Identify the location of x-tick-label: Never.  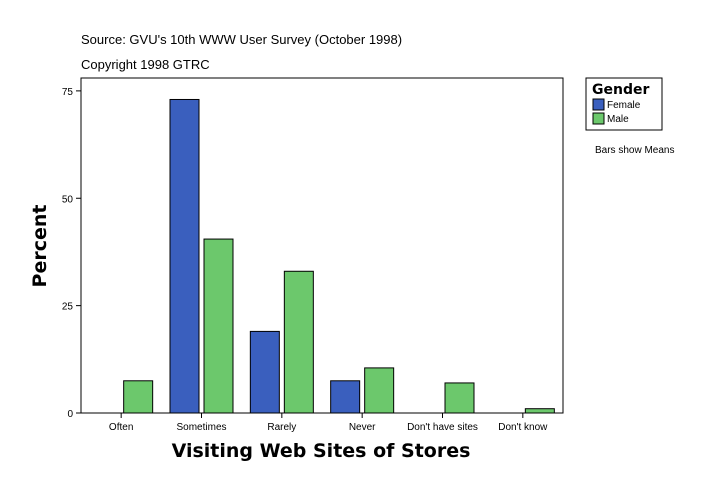
(362, 427).